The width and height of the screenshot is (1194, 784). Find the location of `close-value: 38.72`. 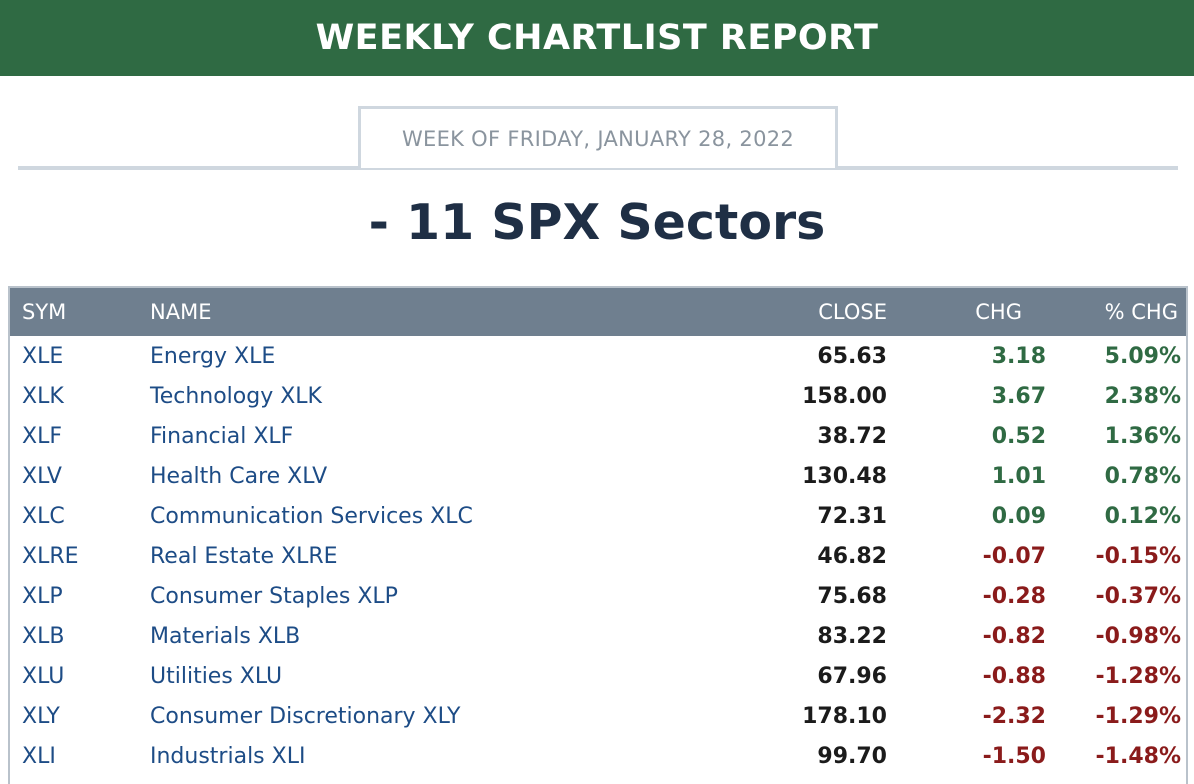

close-value: 38.72 is located at coordinates (852, 436).